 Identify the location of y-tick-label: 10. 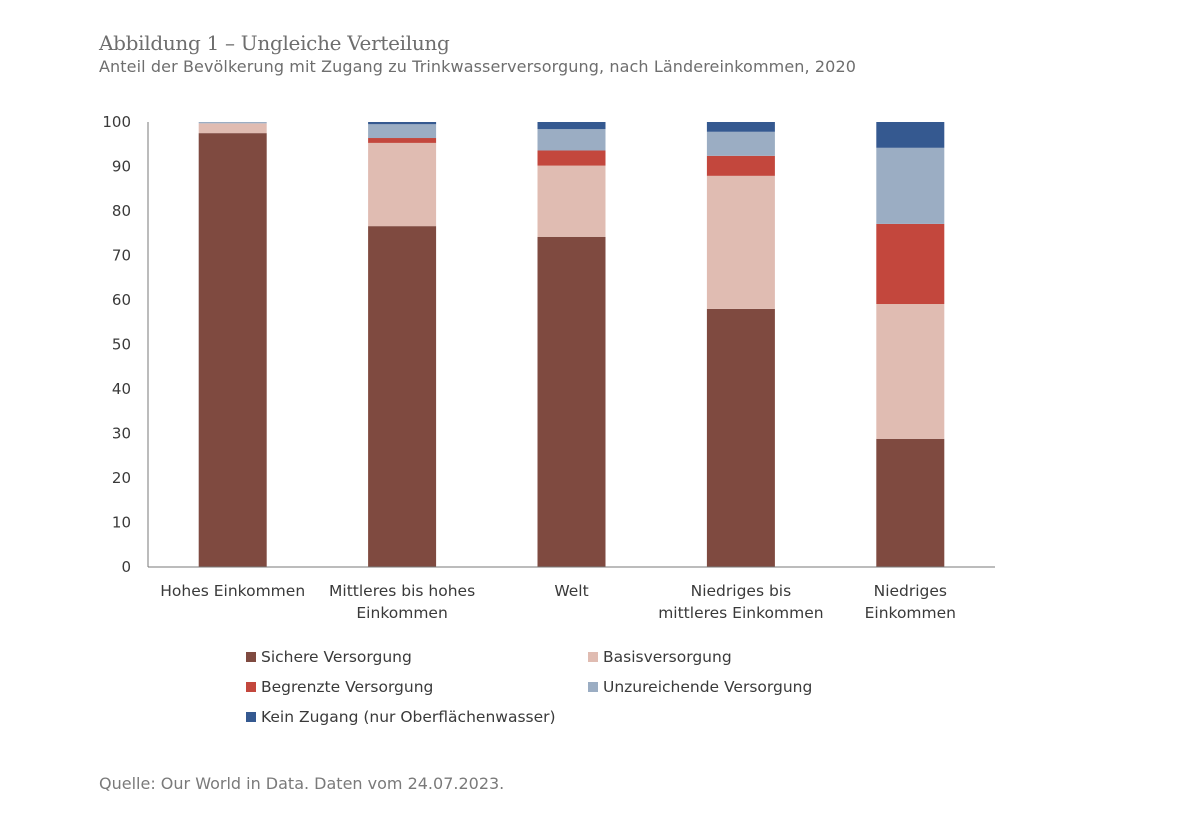
(121, 523).